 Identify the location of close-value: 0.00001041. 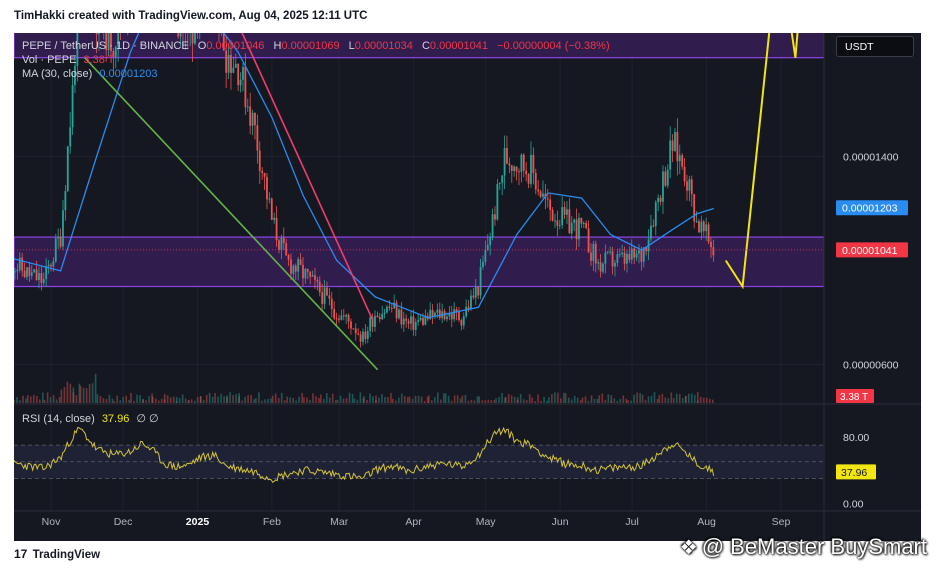
(459, 46).